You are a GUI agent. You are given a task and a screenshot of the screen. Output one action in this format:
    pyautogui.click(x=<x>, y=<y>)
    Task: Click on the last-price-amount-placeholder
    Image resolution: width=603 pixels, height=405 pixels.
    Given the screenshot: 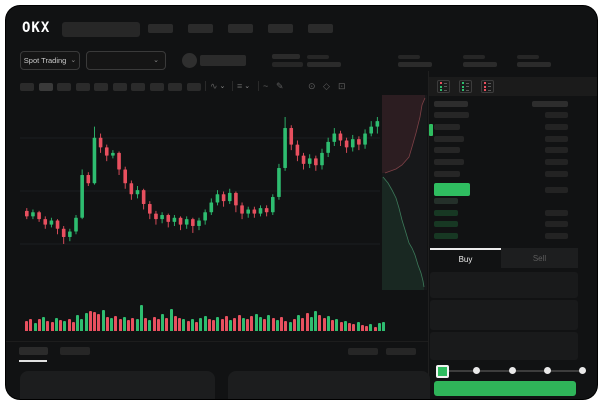 What is the action you would take?
    pyautogui.click(x=556, y=190)
    